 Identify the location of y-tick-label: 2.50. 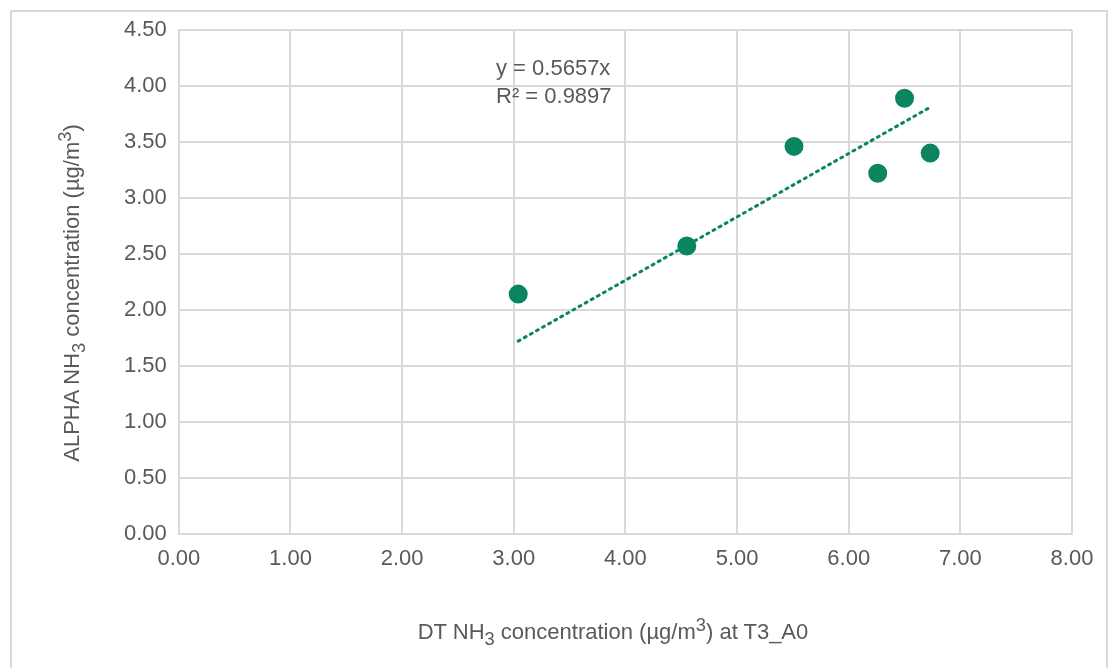
(145, 252).